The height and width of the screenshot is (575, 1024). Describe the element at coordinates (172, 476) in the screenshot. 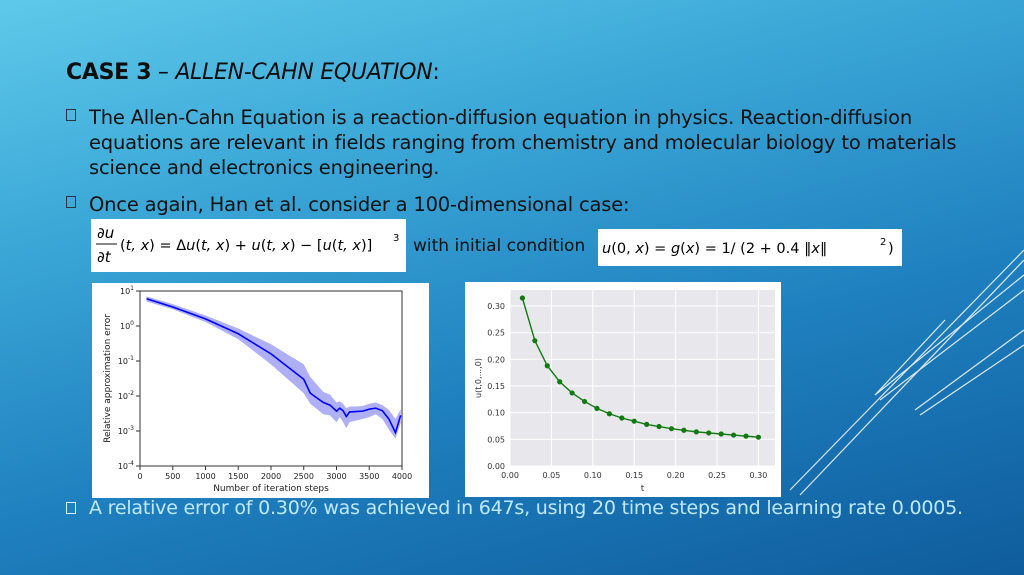

I see `x-tick-label: 500` at that location.